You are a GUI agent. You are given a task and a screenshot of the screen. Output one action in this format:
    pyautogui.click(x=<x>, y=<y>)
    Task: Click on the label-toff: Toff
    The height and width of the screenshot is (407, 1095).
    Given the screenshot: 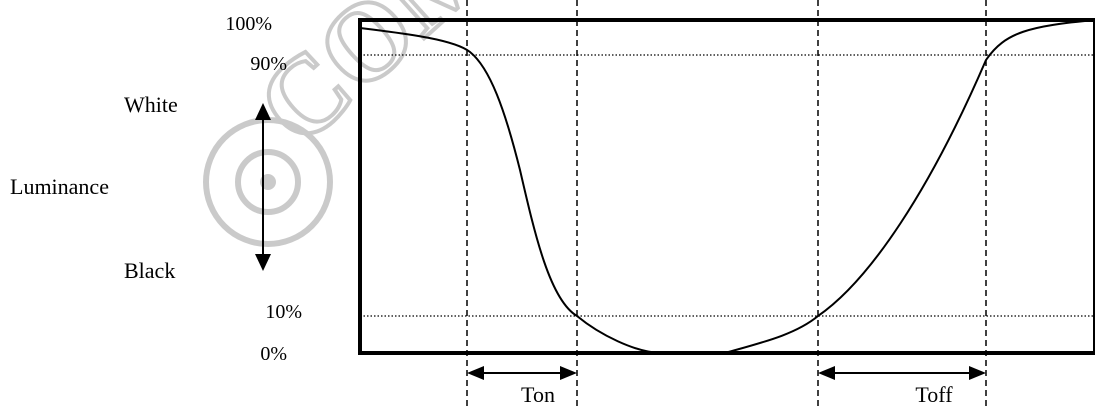 What is the action you would take?
    pyautogui.click(x=934, y=394)
    